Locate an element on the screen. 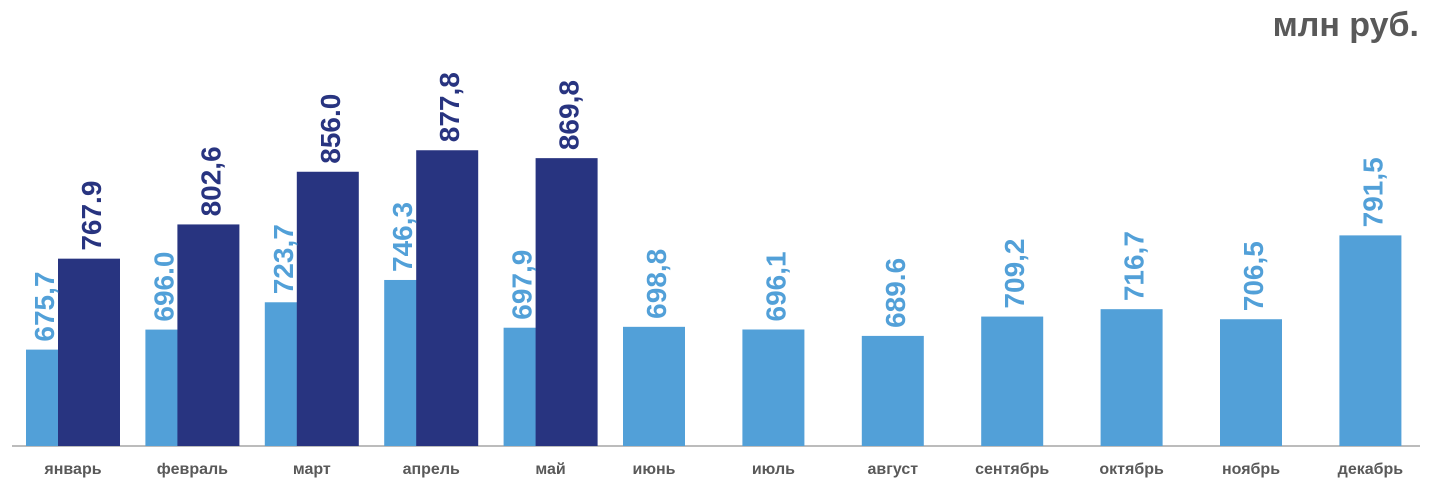 The image size is (1439, 482). value-label-series2-2: 856.0 is located at coordinates (330, 129).